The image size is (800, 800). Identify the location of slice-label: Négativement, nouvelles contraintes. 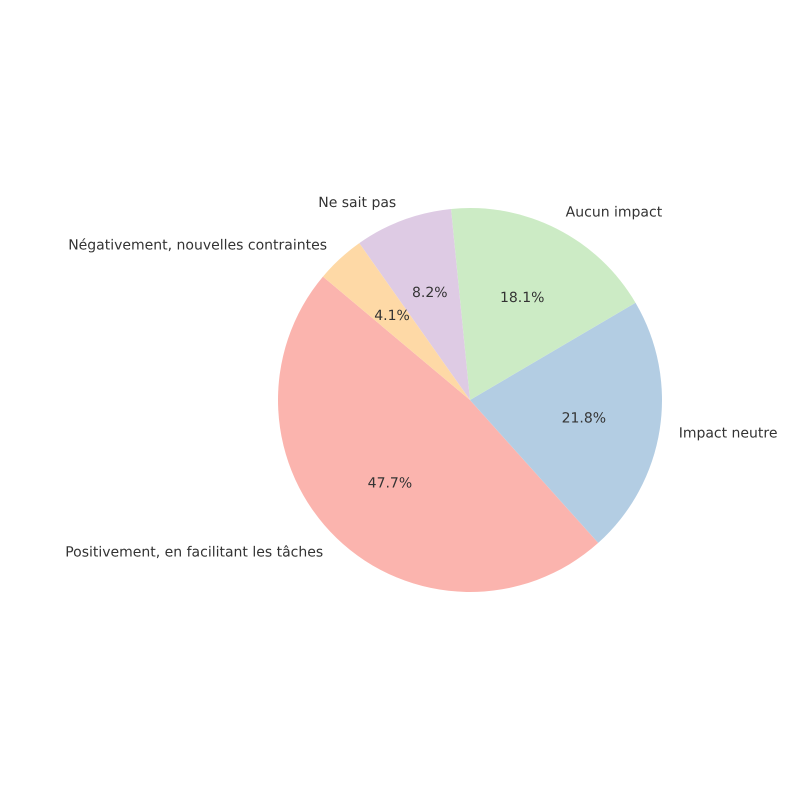
(198, 245).